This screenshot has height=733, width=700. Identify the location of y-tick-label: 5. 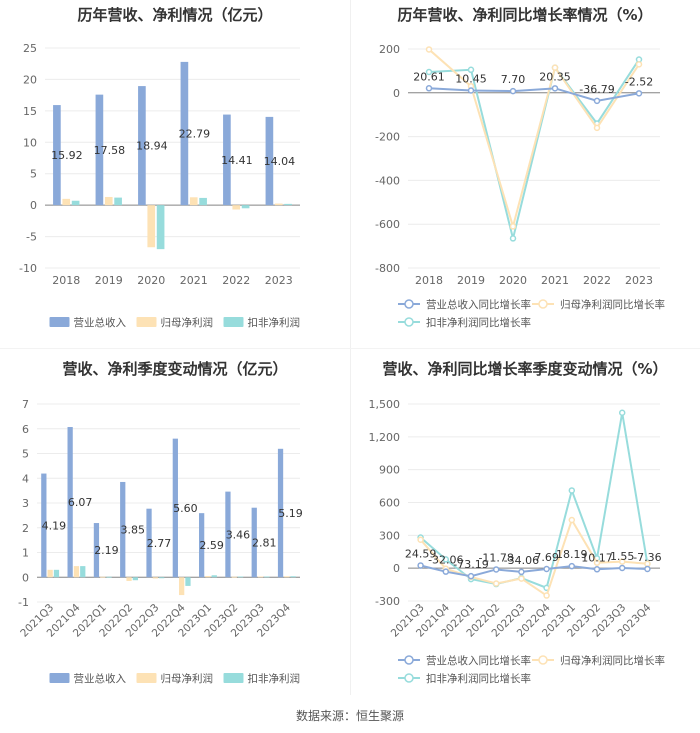
(33, 174).